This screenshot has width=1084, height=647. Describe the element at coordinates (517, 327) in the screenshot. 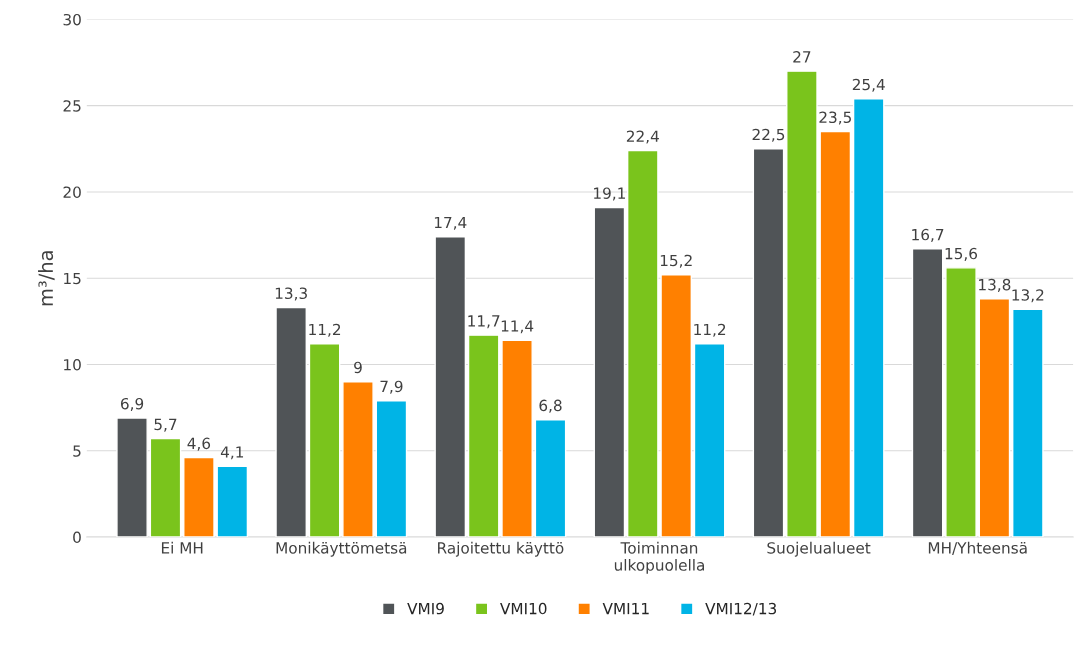

I see `data-label: 11,4` at that location.